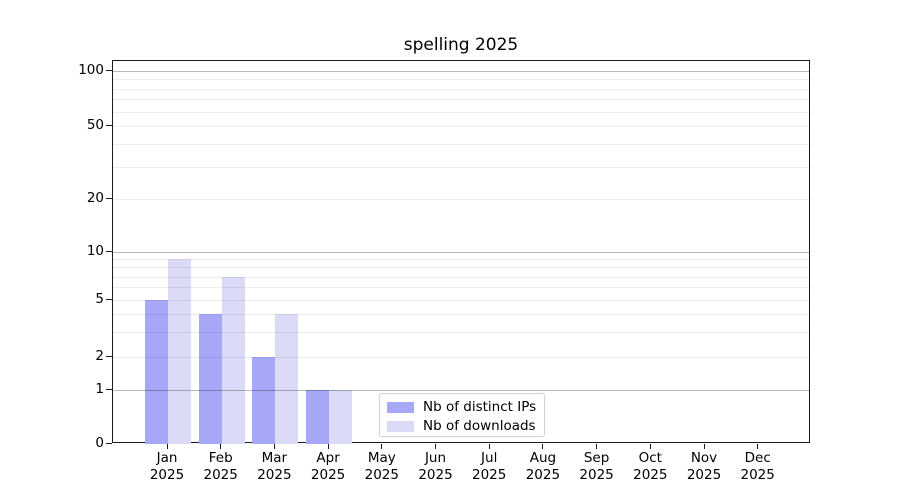  I want to click on x-tick-month: Jun, so click(435, 458).